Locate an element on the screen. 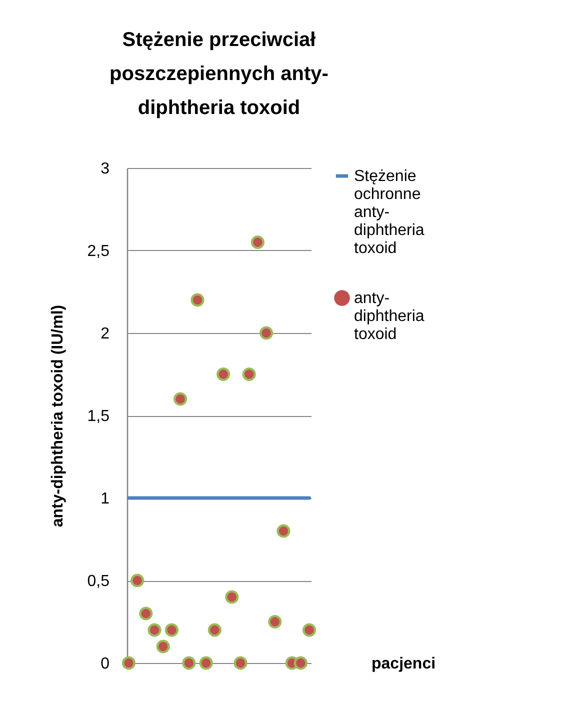 This screenshot has height=704, width=561. y-tick-label: 0 is located at coordinates (105, 664).